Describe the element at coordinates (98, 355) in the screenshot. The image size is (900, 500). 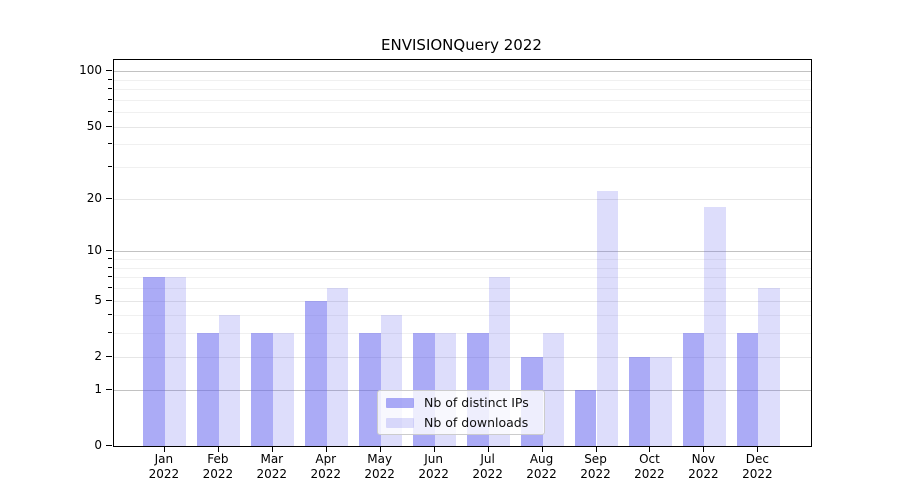
I see `y-tick-label: 2` at that location.